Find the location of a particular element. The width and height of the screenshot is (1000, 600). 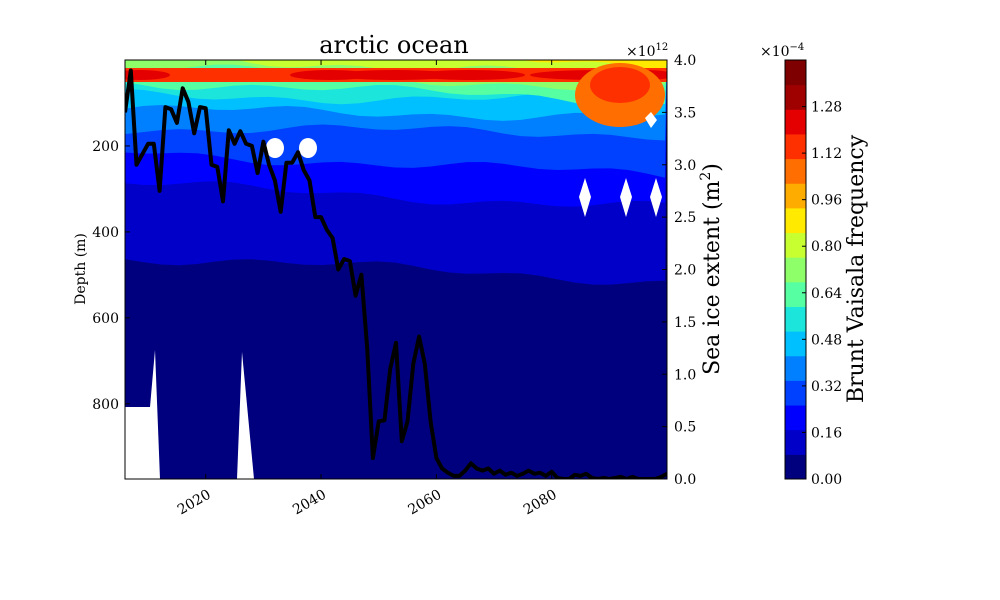

y2-tick-label: 3.5 is located at coordinates (685, 113).